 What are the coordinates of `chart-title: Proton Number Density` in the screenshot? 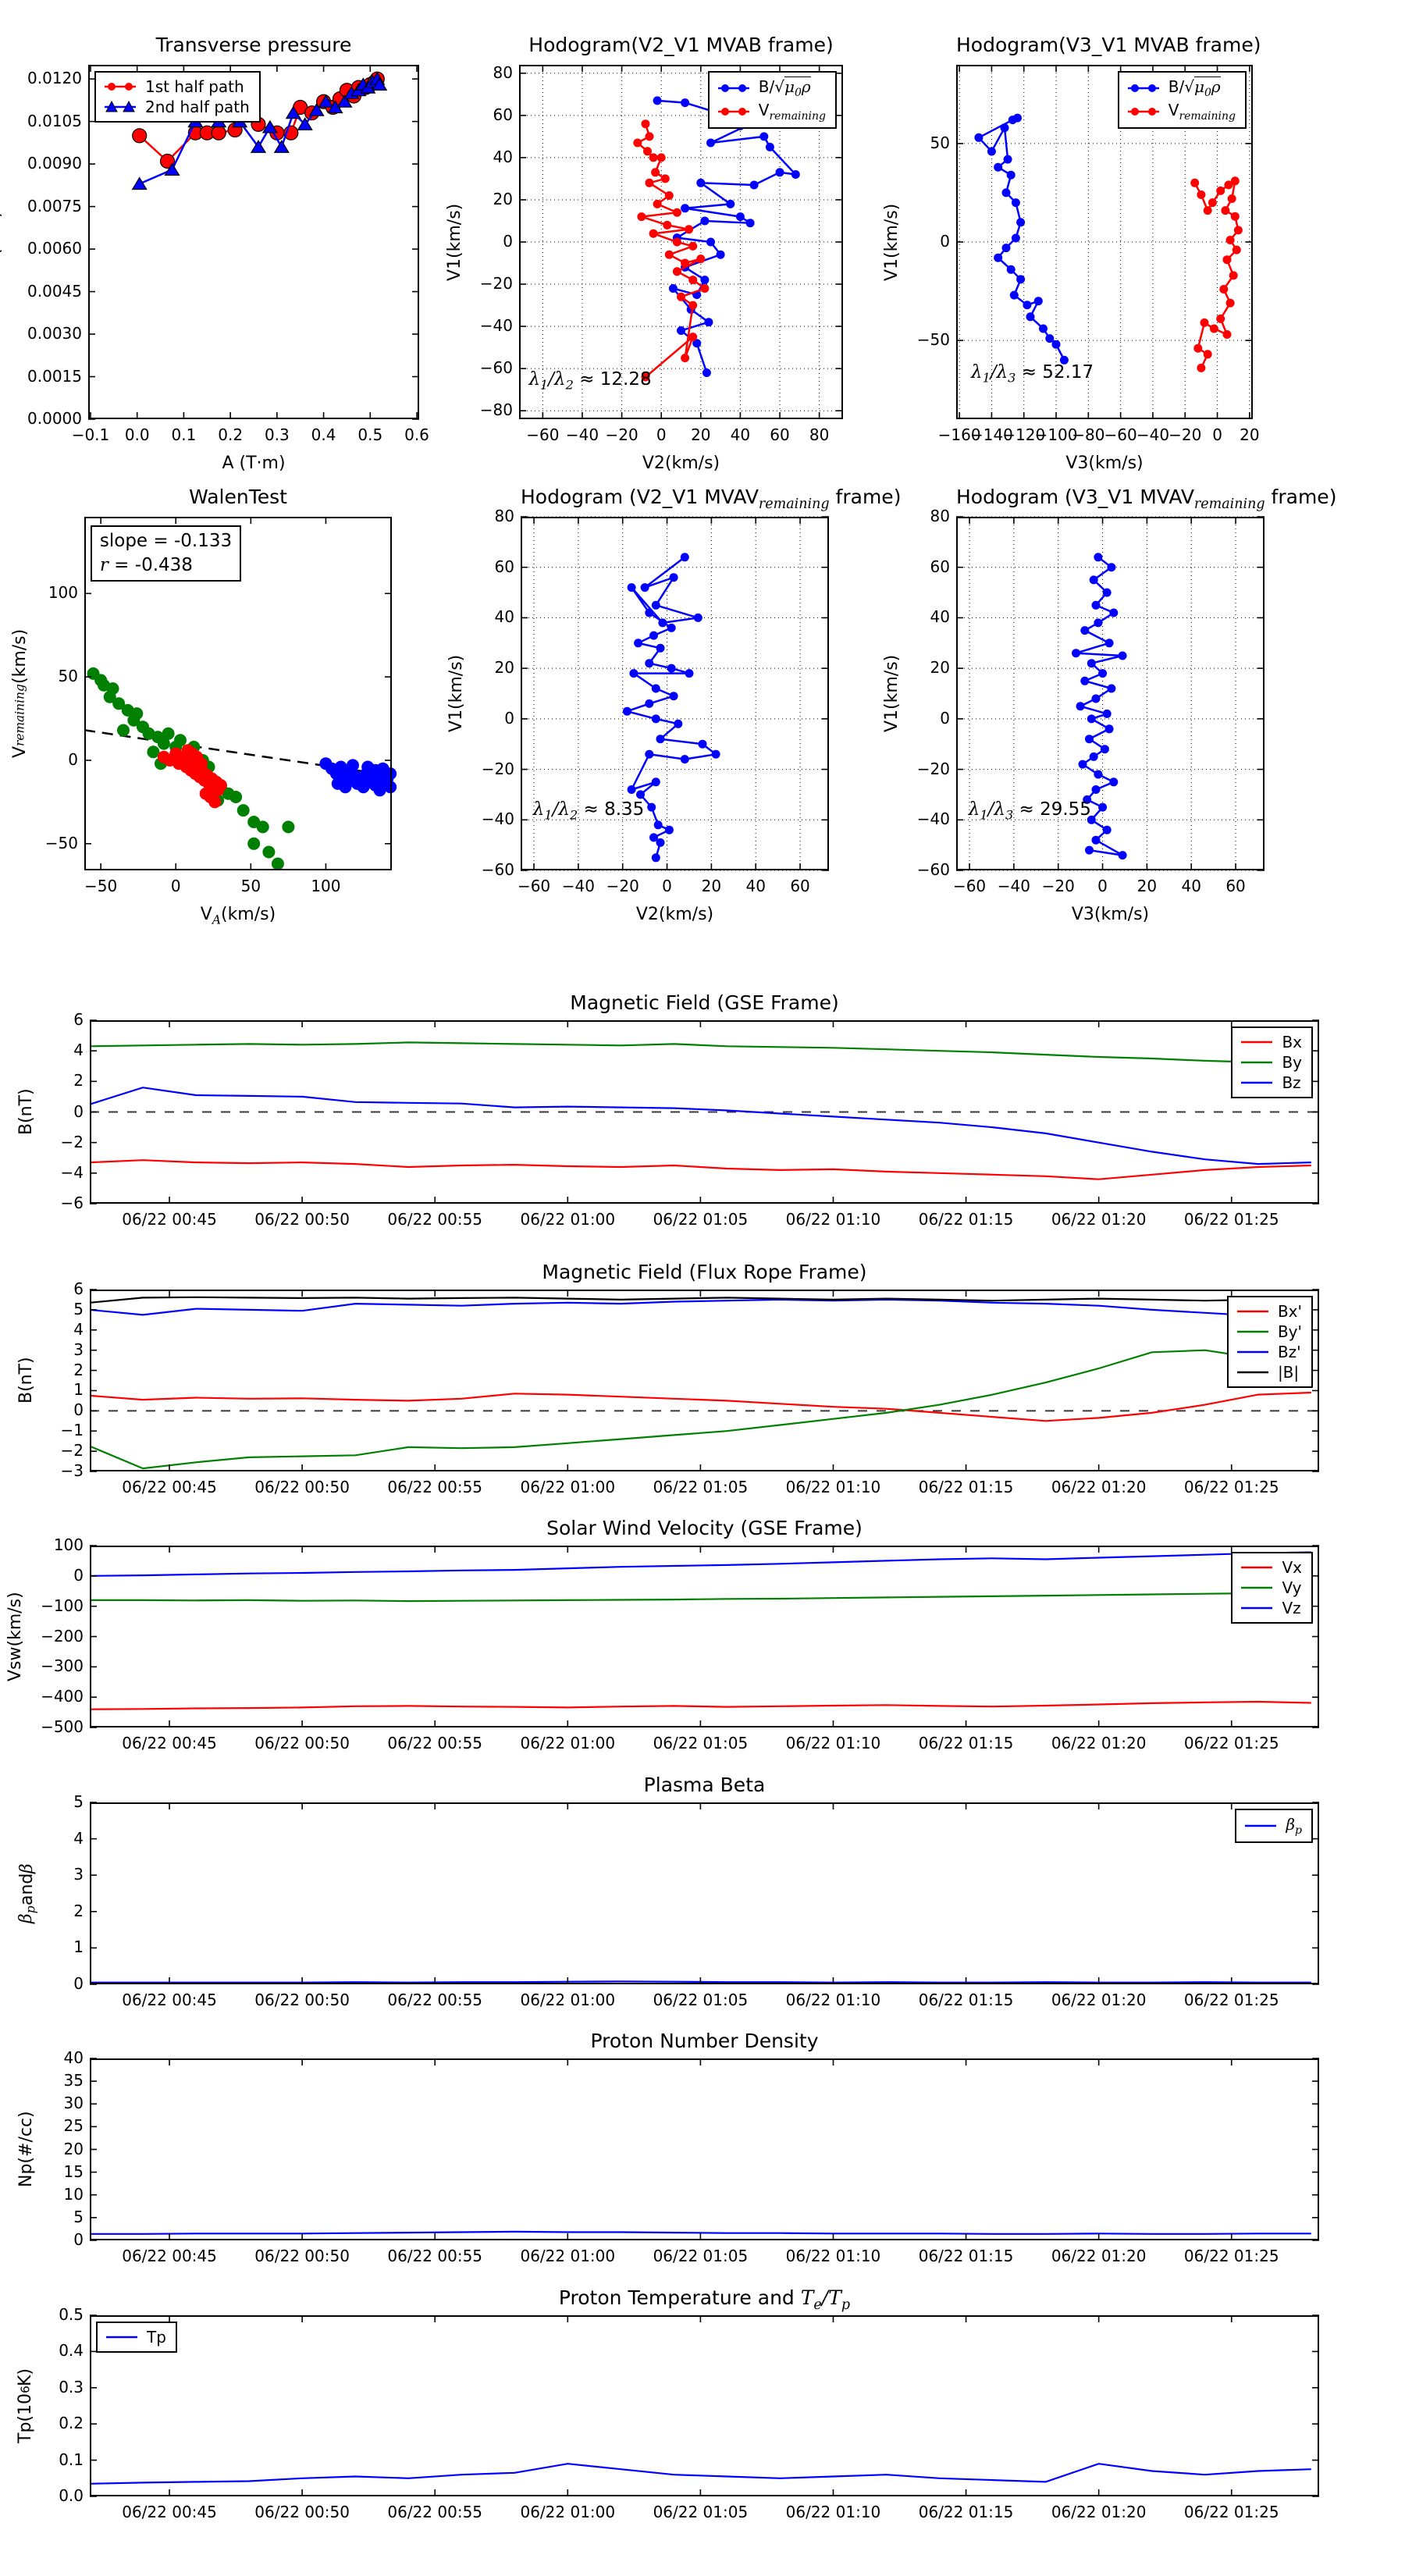 It's located at (705, 2041).